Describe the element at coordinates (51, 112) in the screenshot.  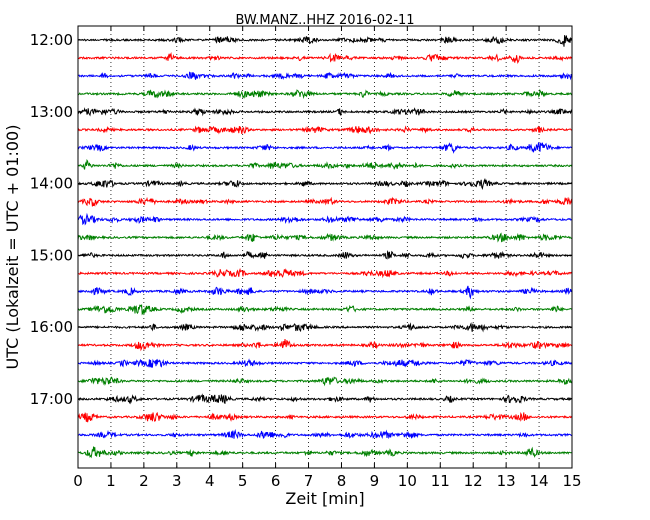
I see `y-tick-label: 13:00` at that location.